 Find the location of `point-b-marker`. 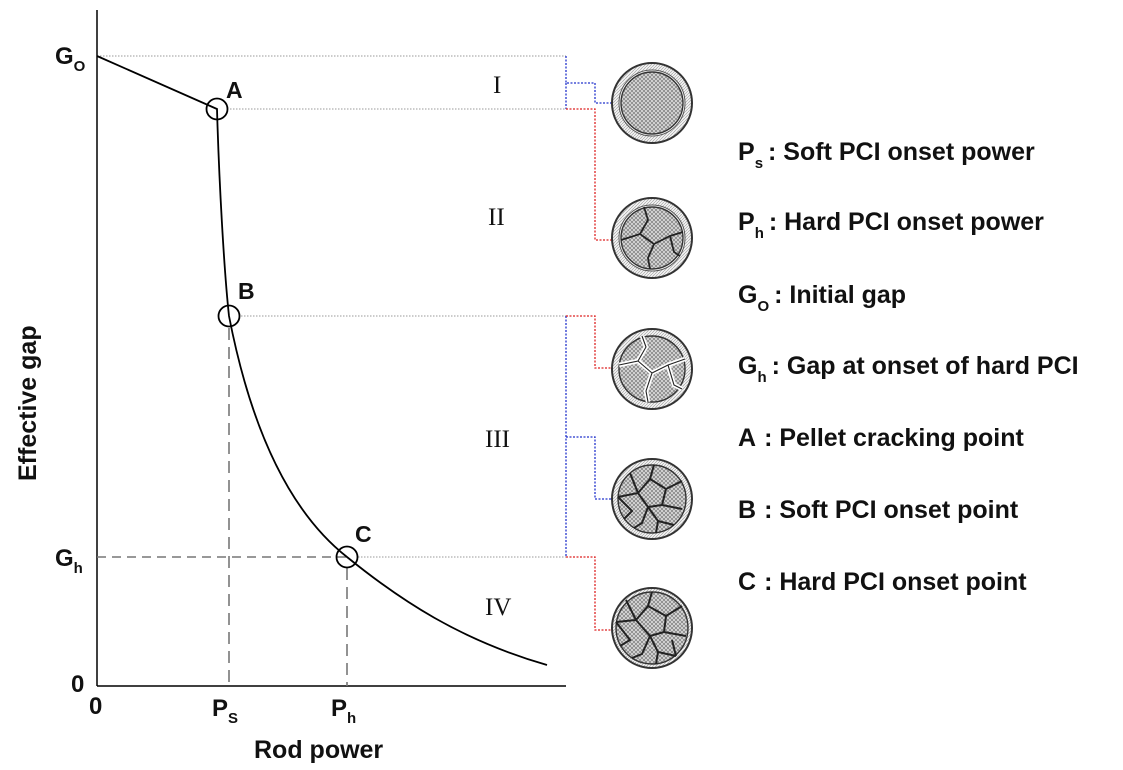

point-b-marker is located at coordinates (229, 316).